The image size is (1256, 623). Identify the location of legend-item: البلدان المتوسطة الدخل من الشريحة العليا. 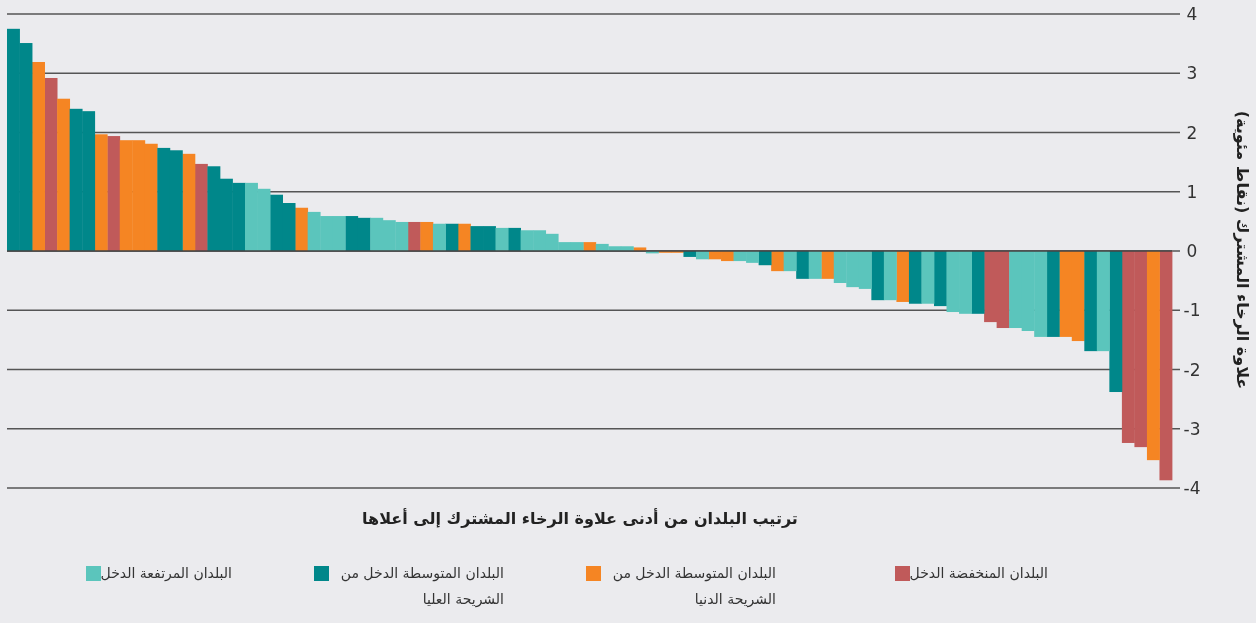
(404, 586).